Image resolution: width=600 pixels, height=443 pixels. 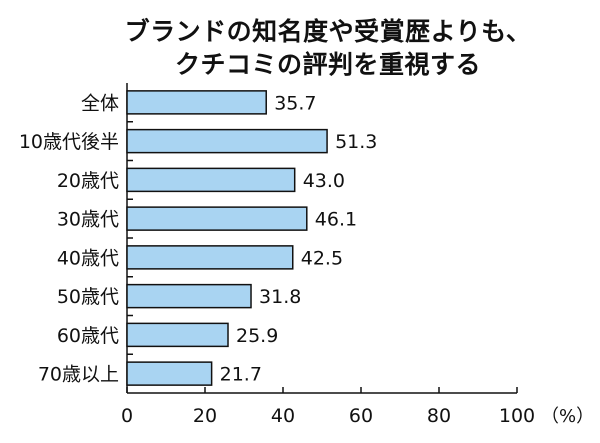 What do you see at coordinates (88, 220) in the screenshot?
I see `category-label: 30歳代` at bounding box center [88, 220].